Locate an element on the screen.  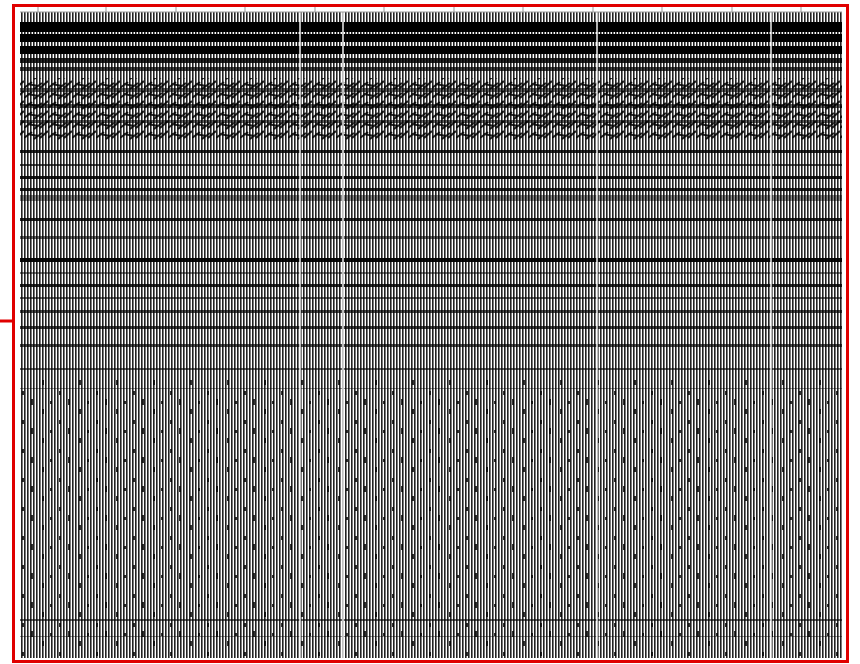
top-bands is located at coordinates (431, 46).